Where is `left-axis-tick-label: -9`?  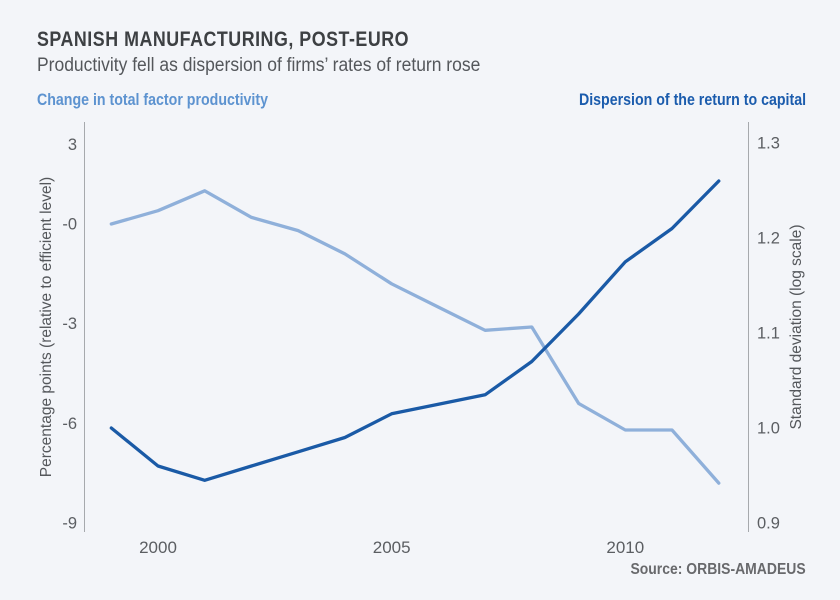 left-axis-tick-label: -9 is located at coordinates (69, 523).